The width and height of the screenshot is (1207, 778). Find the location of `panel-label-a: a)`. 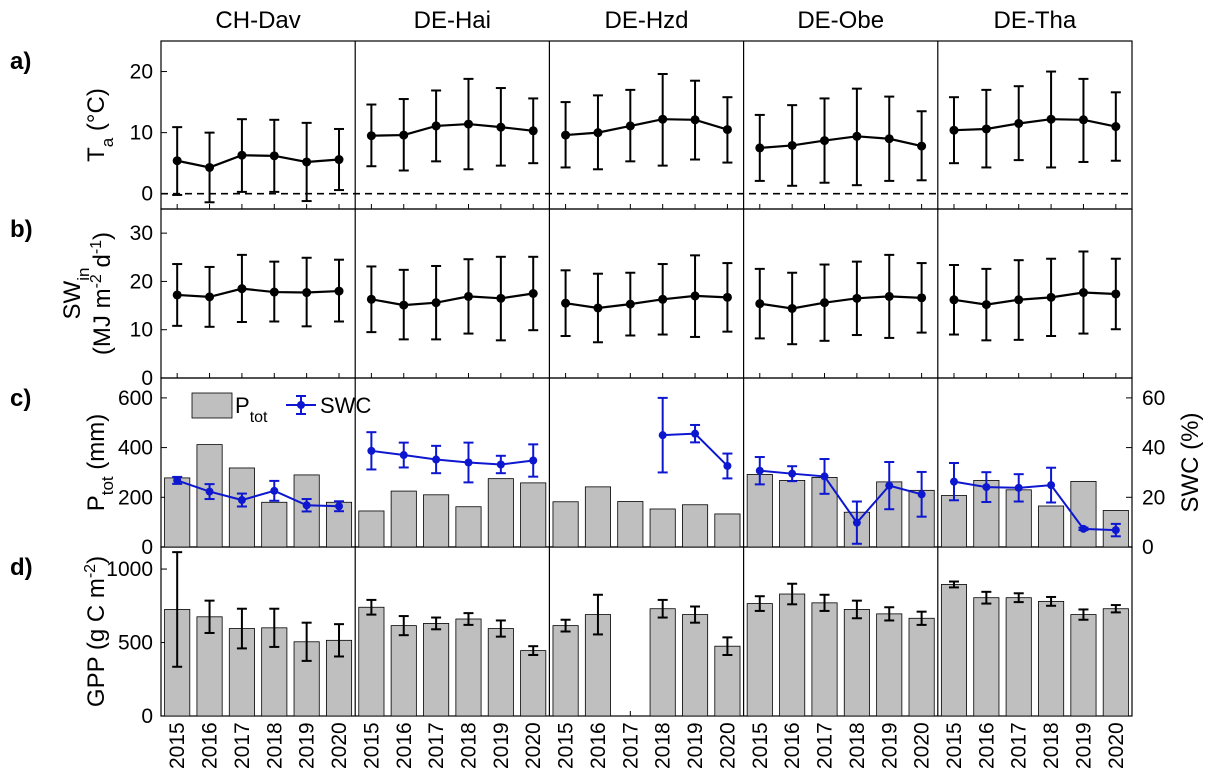

panel-label-a: a) is located at coordinates (20, 61).